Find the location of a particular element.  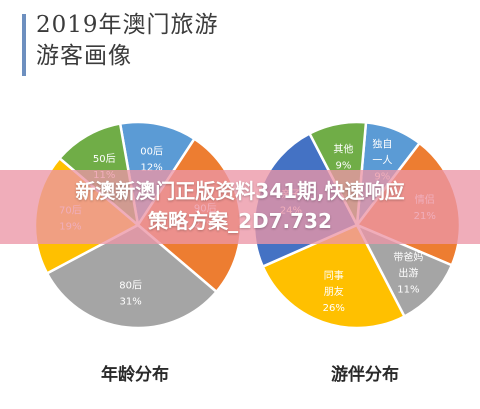

banner-line-2: 策略方案_2D7.732 is located at coordinates (240, 221).